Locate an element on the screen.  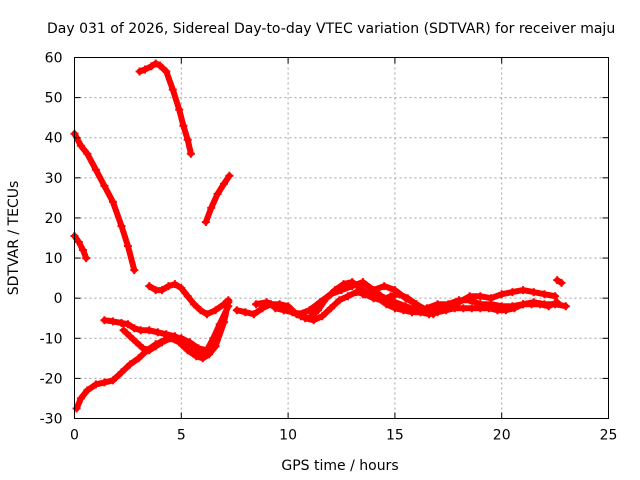
y-tick-label: 60 is located at coordinates (54, 59).